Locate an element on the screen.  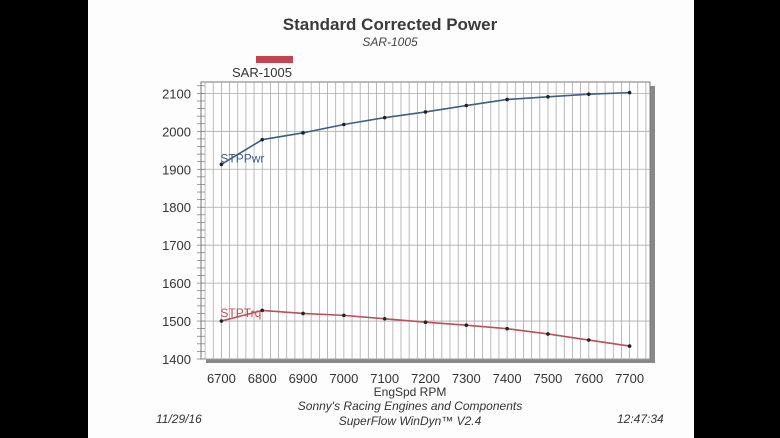
y-tick-label: 2100 is located at coordinates (176, 93).